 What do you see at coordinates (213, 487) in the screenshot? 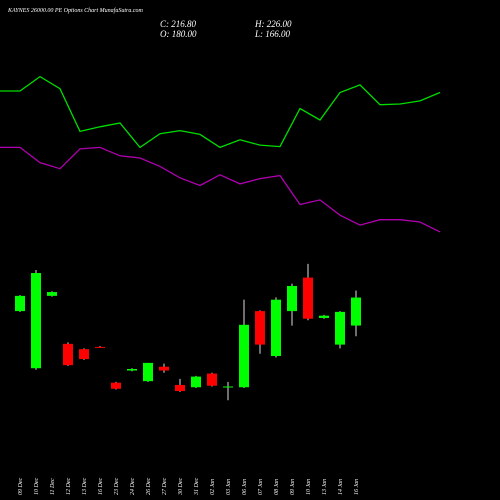
I see `x-tick-label: 02 Jan` at bounding box center [213, 487].